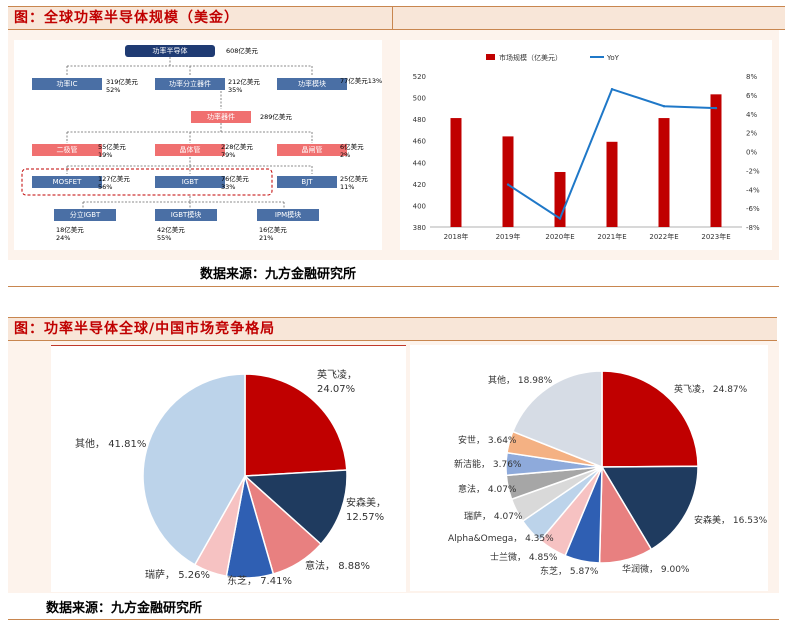  What do you see at coordinates (488, 464) in the screenshot?
I see `pie-label: 新洁能， 3.76%` at bounding box center [488, 464].